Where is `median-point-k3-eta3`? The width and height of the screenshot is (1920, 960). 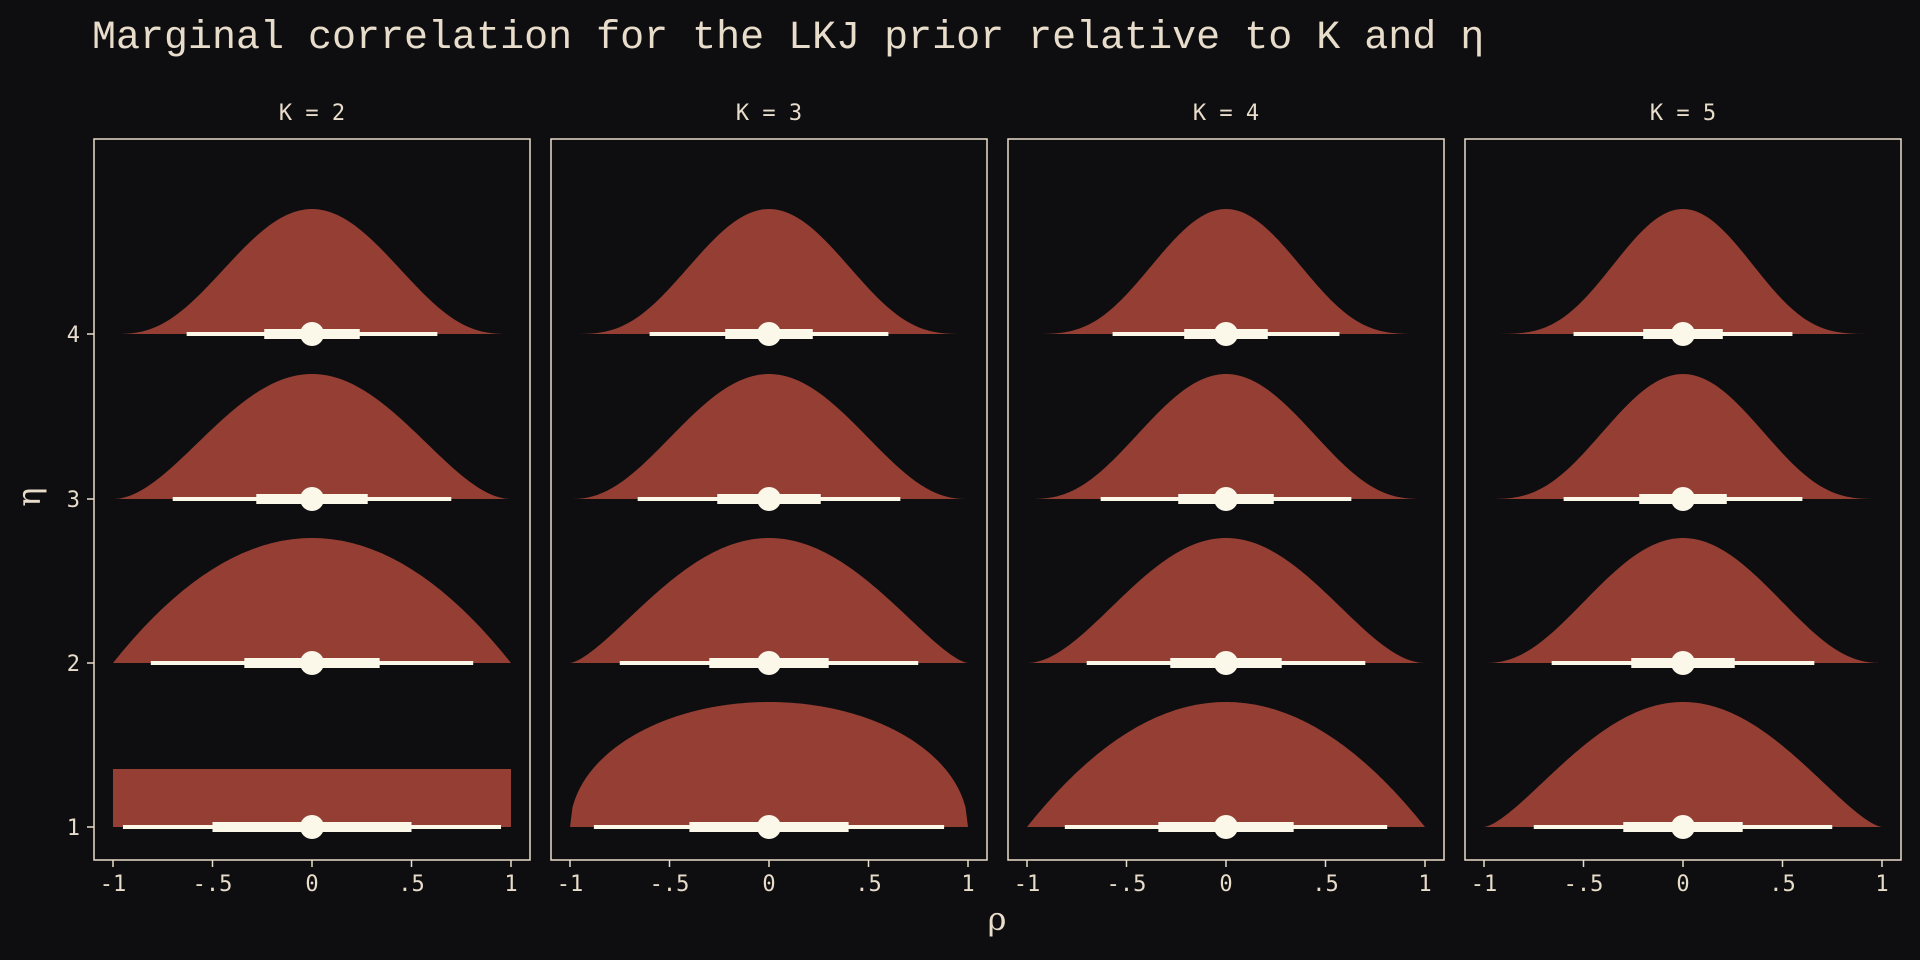 median-point-k3-eta3 is located at coordinates (769, 499).